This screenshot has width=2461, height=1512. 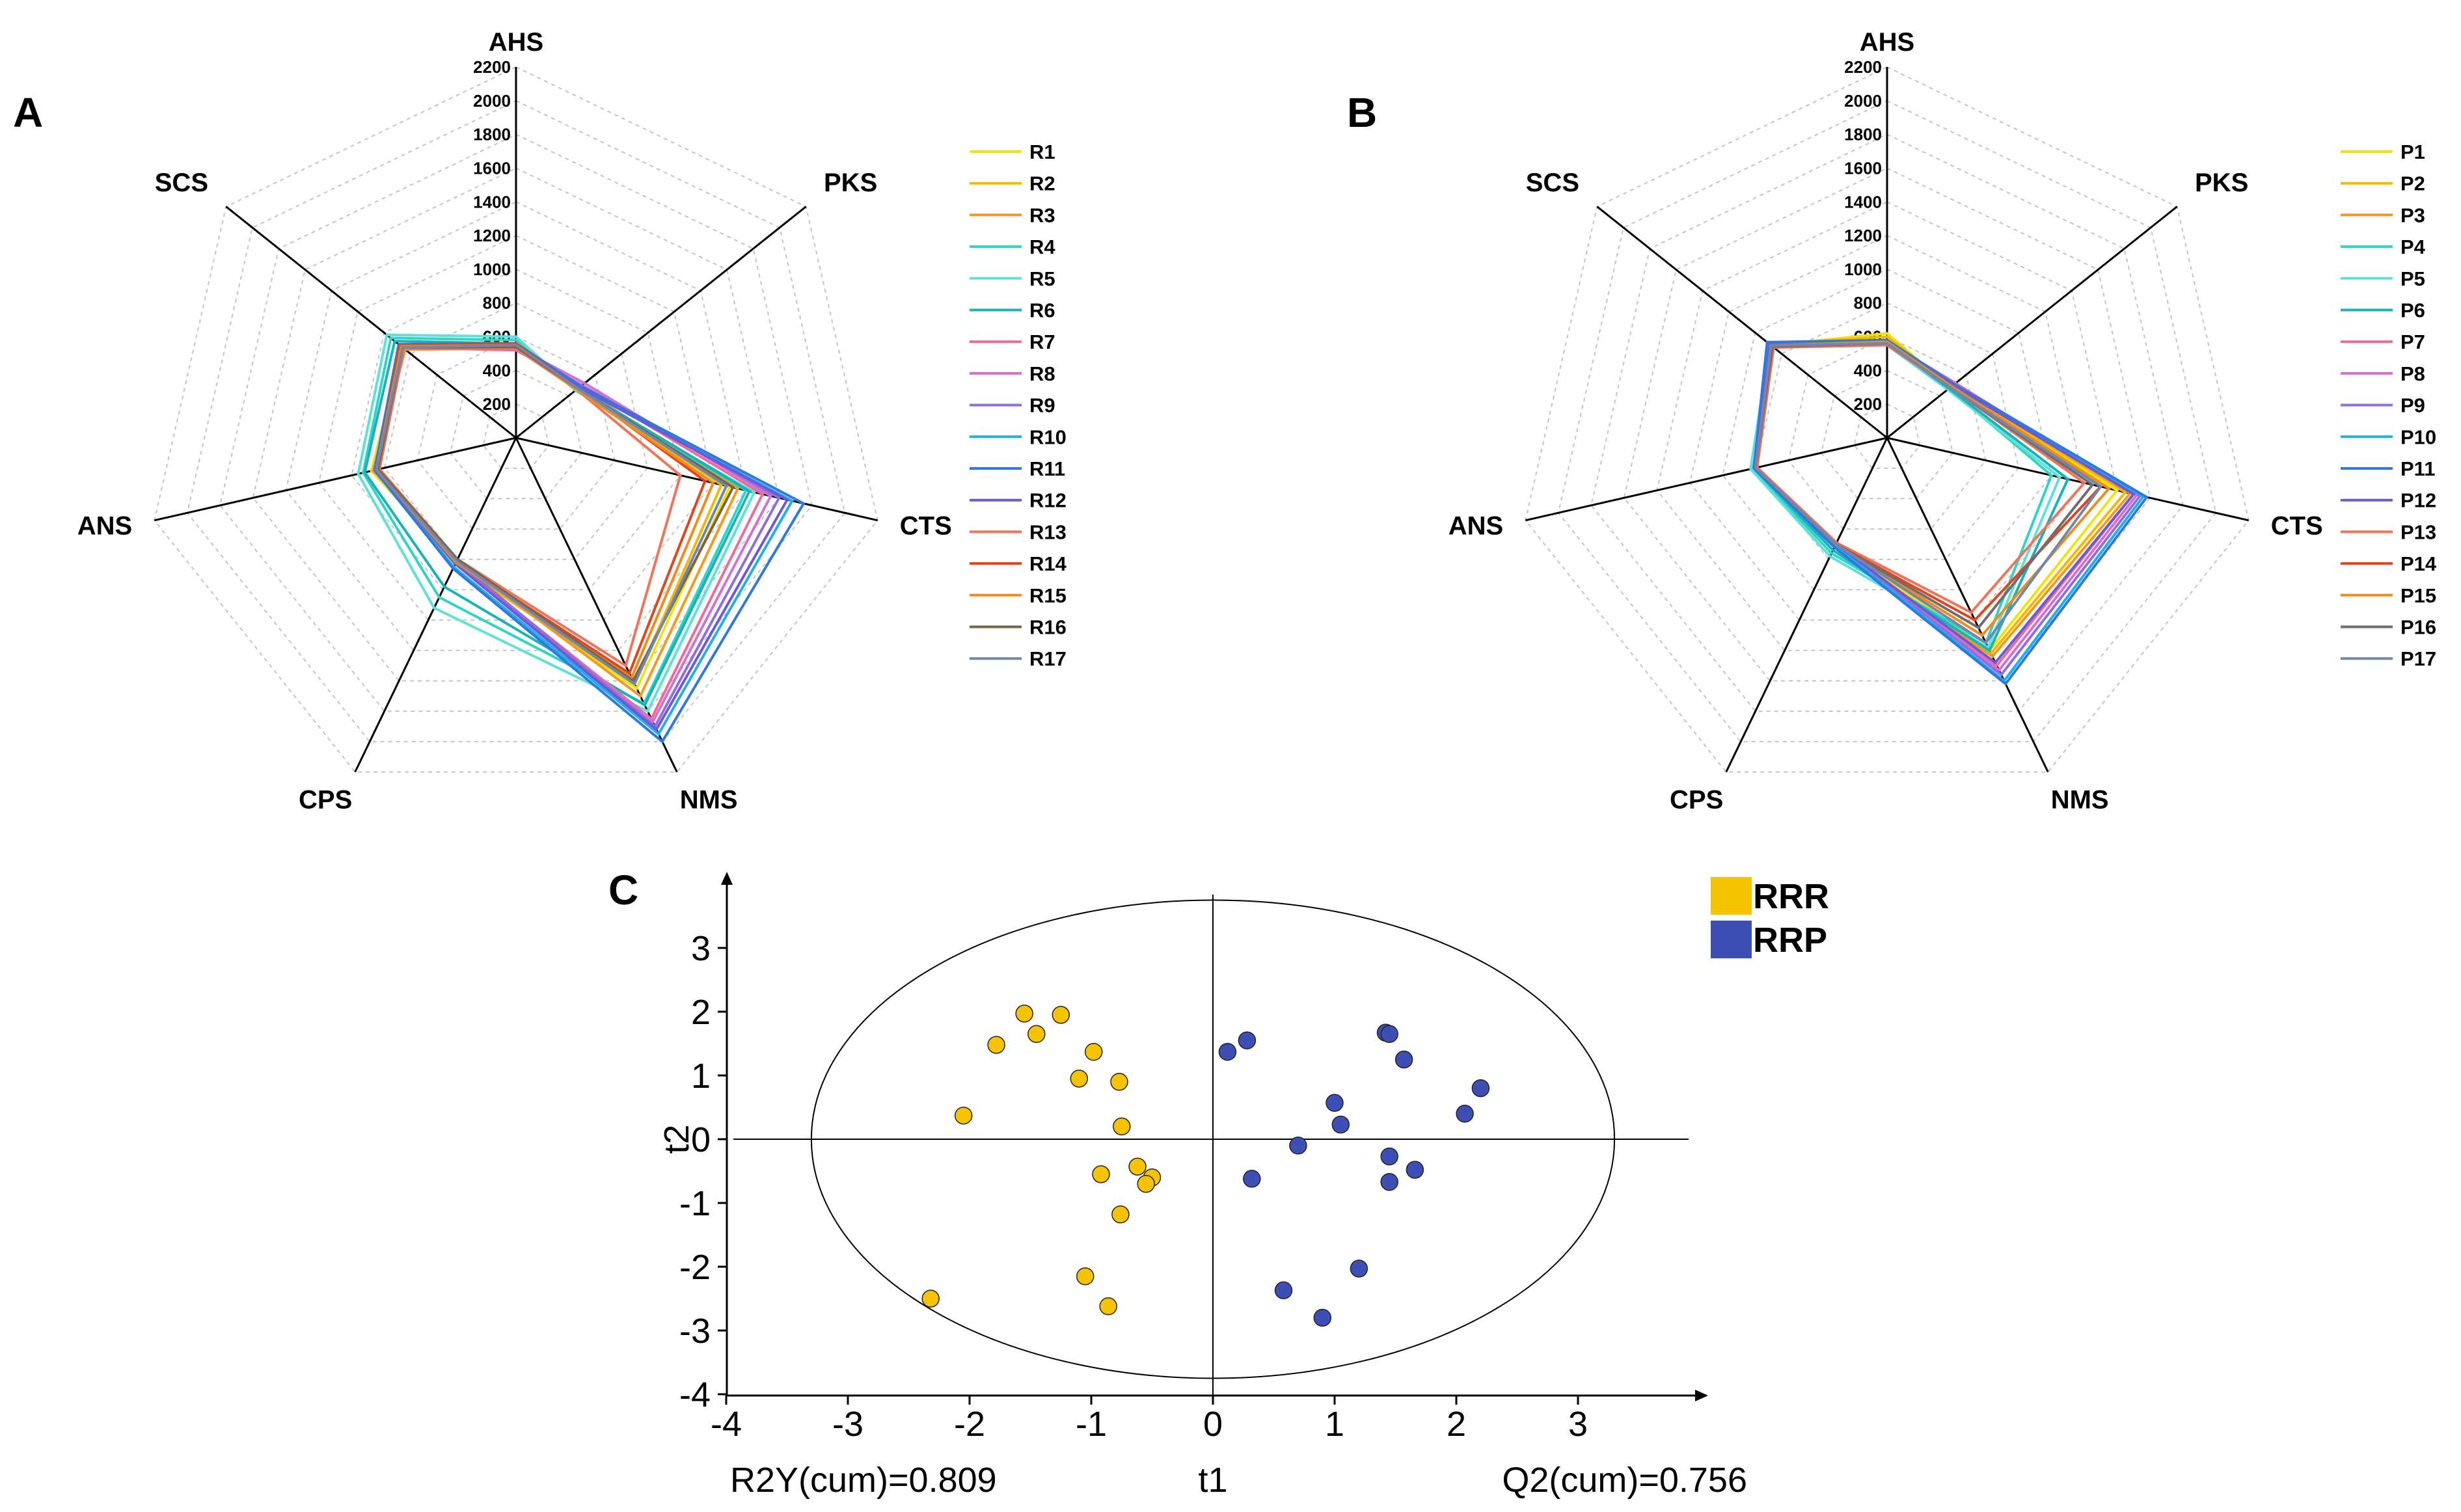 I want to click on radial-tick-label: 800, so click(x=1868, y=303).